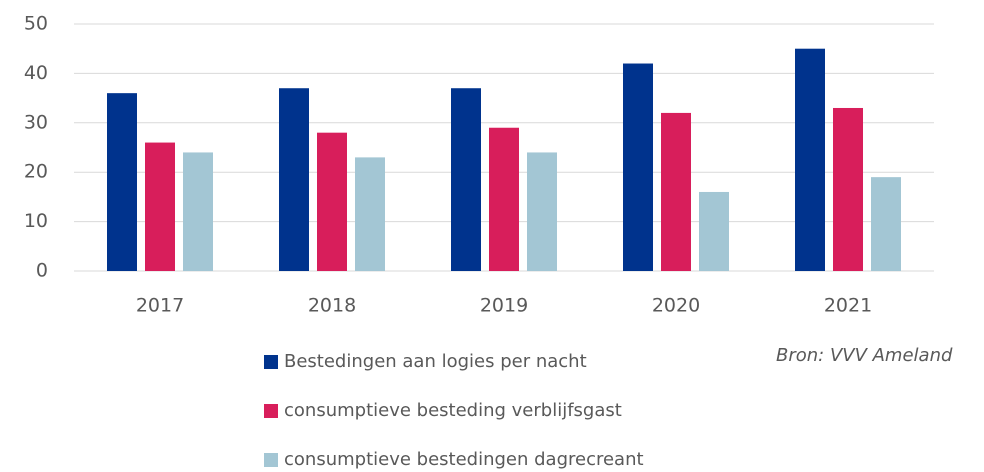 Image resolution: width=984 pixels, height=472 pixels. I want to click on x-tick-label: 2017, so click(160, 306).